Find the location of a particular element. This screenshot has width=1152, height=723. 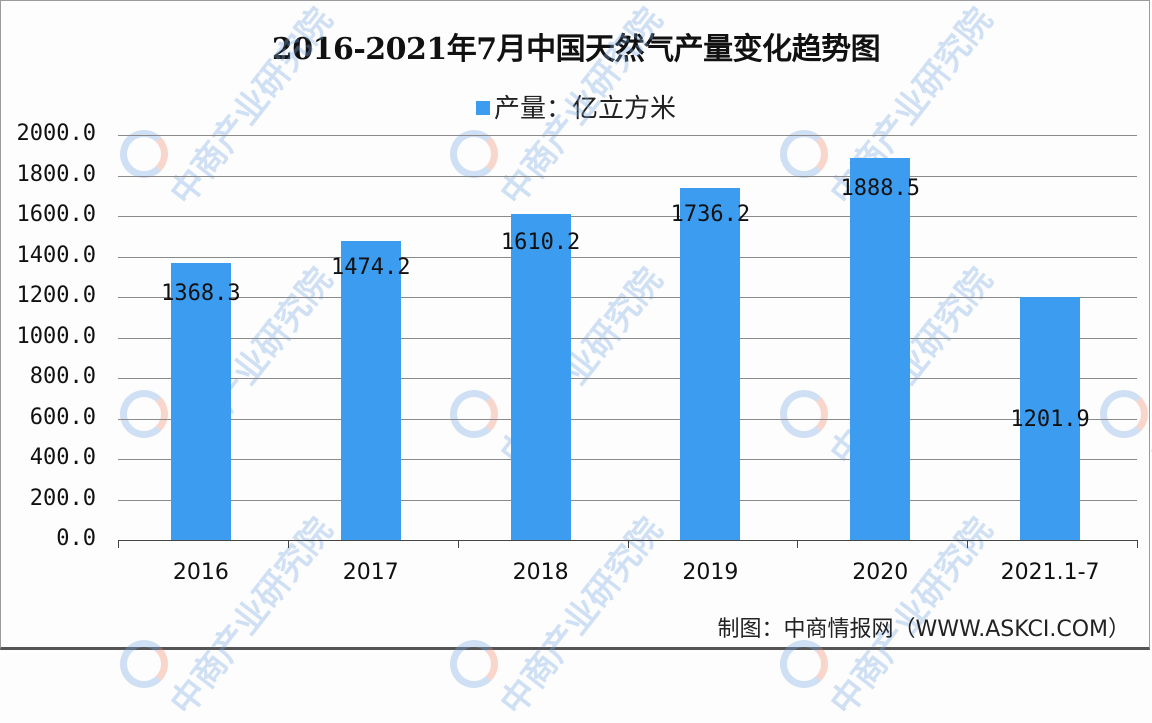

x-tick-label: 2021.1-7 is located at coordinates (1050, 572).